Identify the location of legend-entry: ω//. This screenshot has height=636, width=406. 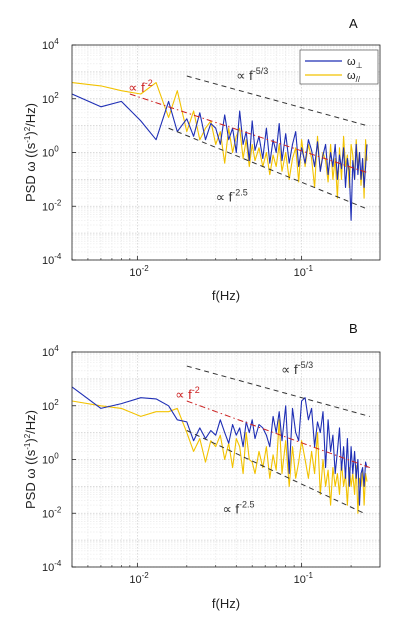
(354, 77).